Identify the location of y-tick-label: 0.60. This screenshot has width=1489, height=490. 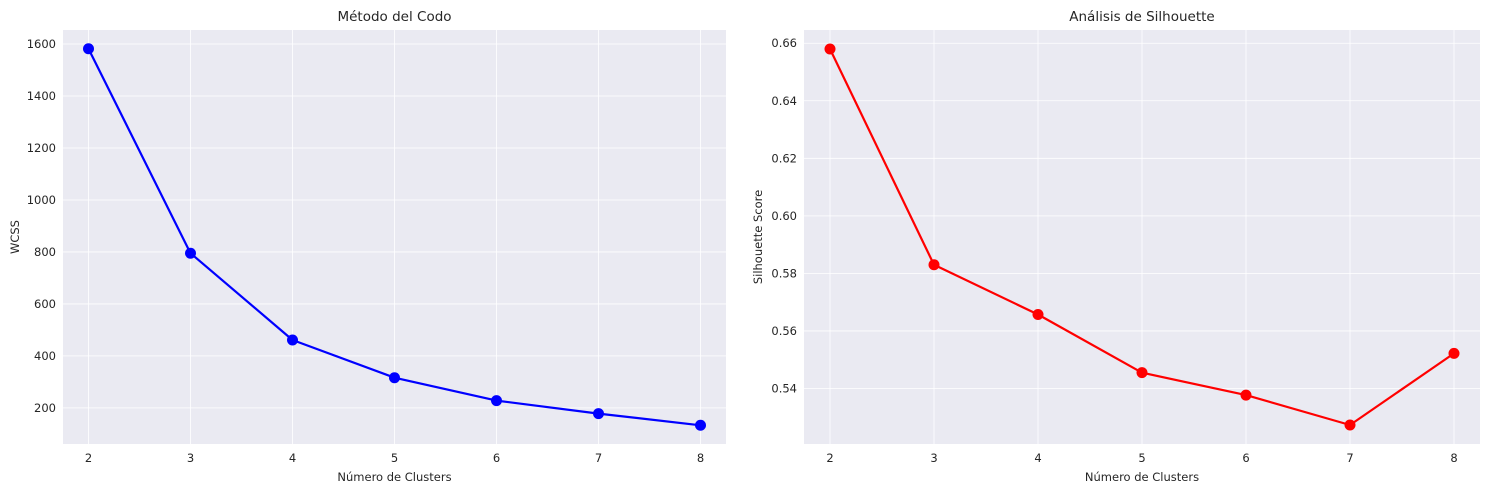
(784, 216).